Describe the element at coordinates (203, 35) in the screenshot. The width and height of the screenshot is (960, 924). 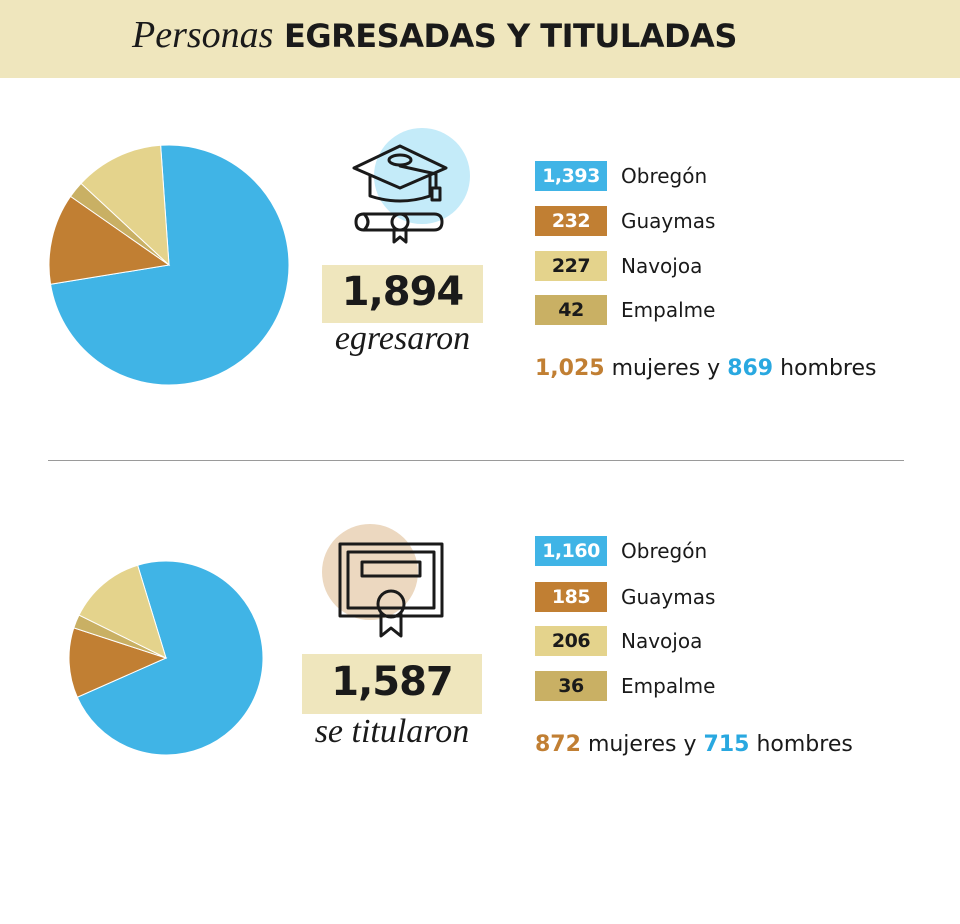
I see `title-italic: Personas` at that location.